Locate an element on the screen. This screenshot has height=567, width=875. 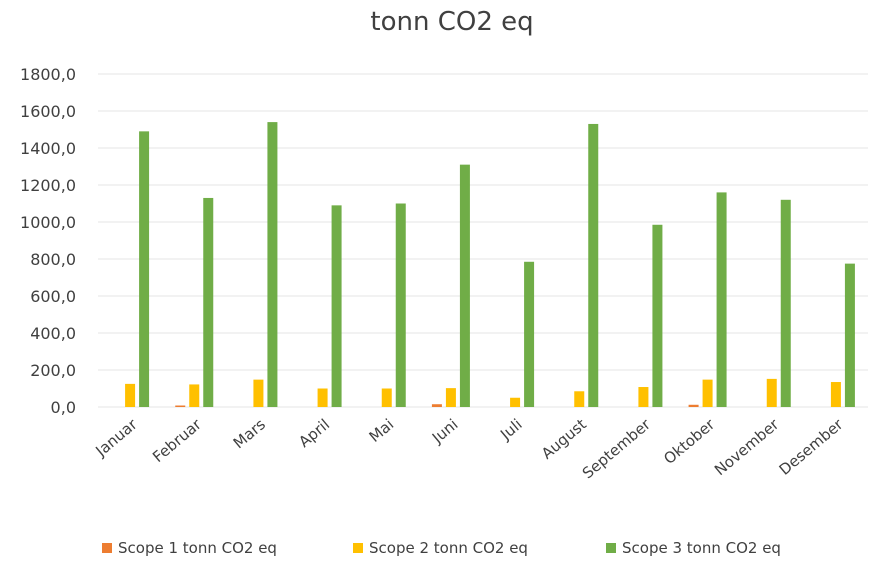
x-tick-label: Juni is located at coordinates (444, 431).